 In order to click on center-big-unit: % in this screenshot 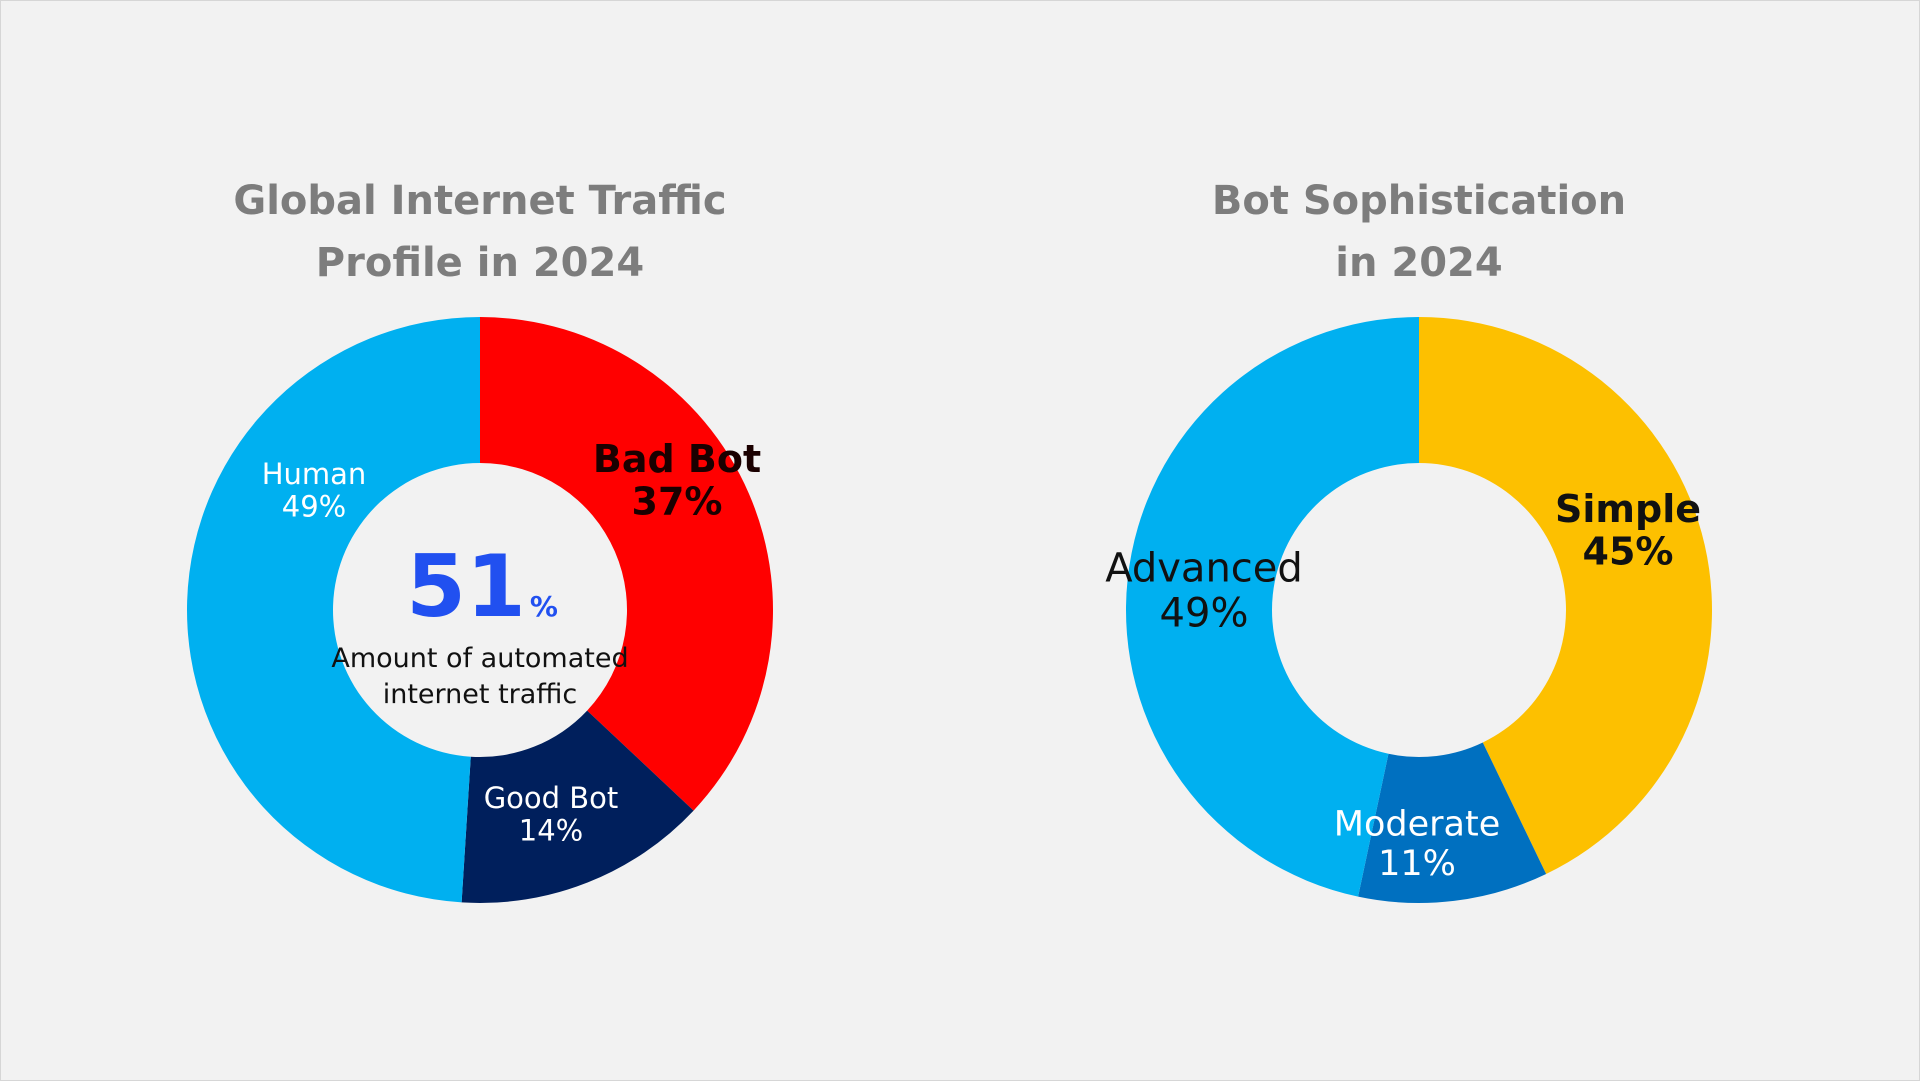, I will do `click(544, 606)`.